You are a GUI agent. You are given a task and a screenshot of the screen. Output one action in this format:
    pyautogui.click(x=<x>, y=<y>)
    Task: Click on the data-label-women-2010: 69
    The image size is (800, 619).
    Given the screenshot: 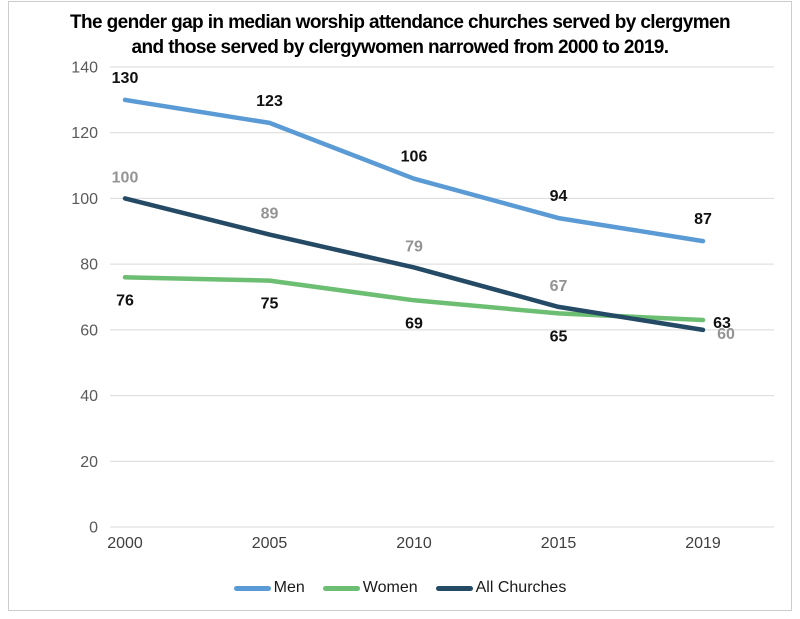 What is the action you would take?
    pyautogui.click(x=414, y=323)
    